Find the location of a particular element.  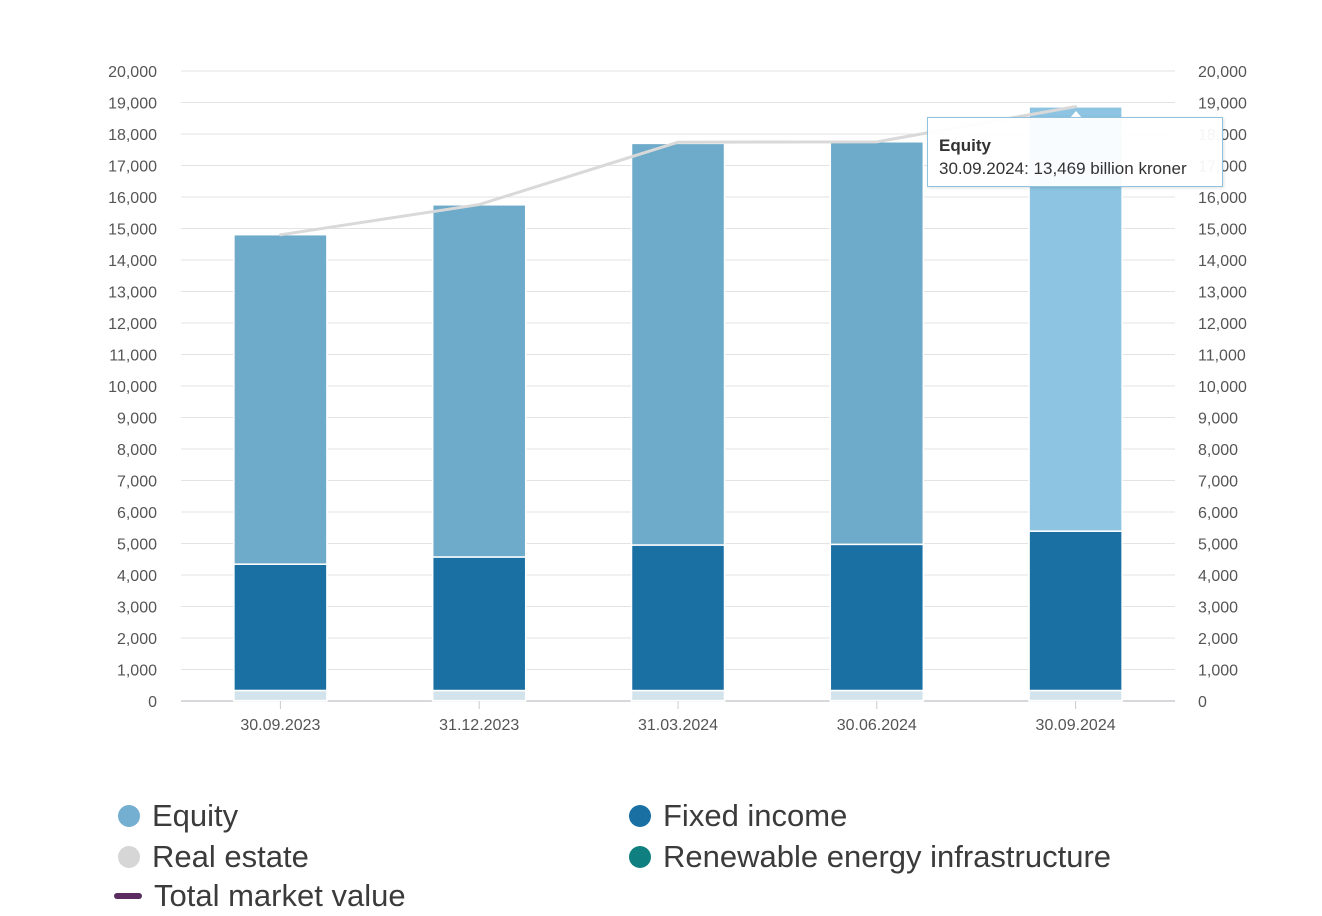

x-tick-label: 31.03.2024 is located at coordinates (678, 725).